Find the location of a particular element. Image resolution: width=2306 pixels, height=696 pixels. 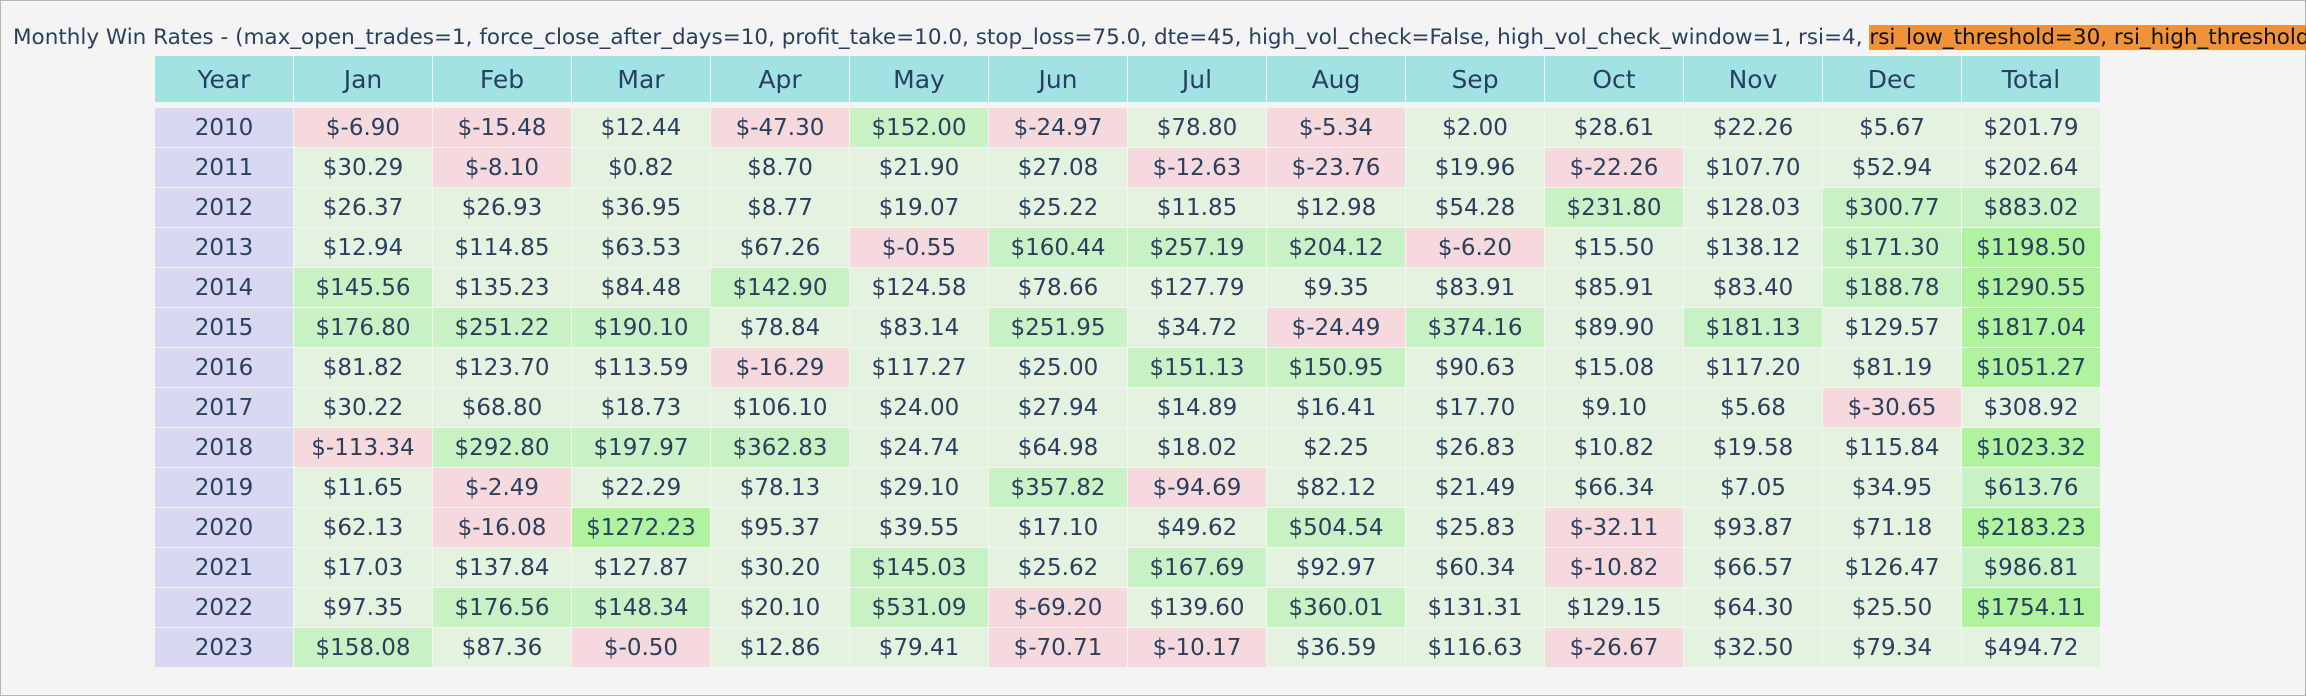

column-header-jun: Jun is located at coordinates (1058, 79).